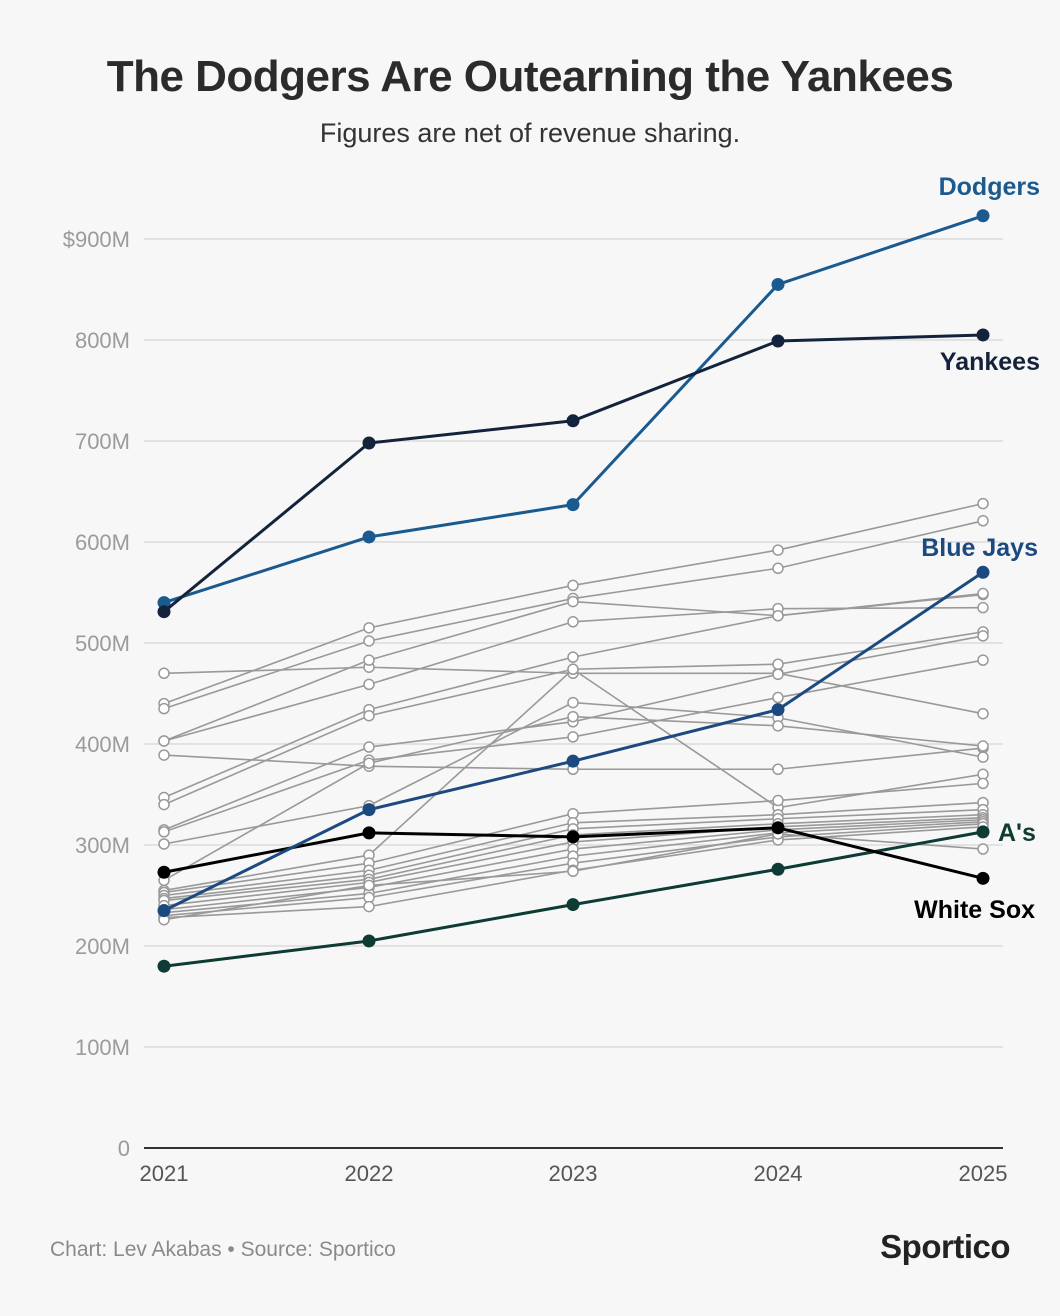  I want to click on x-tick-label: 2025, so click(983, 1173).